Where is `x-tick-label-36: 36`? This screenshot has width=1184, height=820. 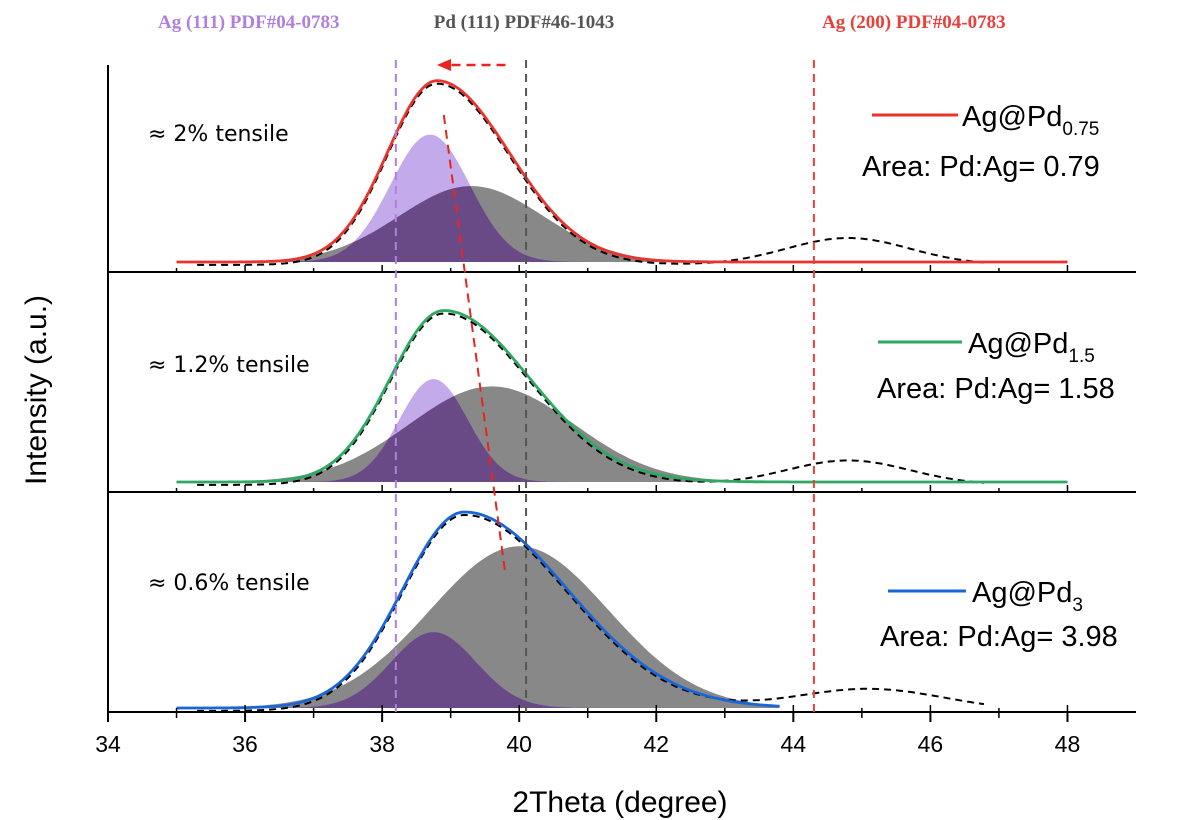
x-tick-label-36: 36 is located at coordinates (245, 744).